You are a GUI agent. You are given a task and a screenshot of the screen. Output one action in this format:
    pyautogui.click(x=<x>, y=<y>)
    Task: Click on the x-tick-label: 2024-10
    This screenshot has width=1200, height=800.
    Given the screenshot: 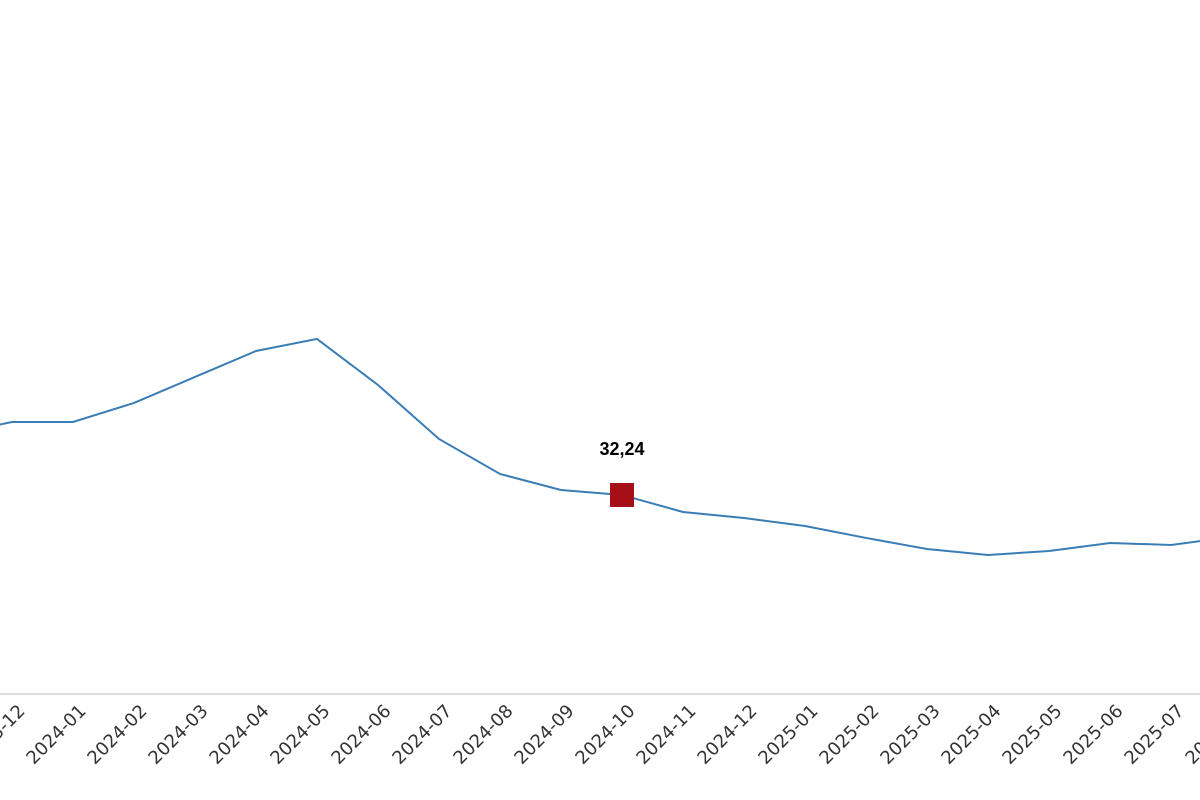 What is the action you would take?
    pyautogui.click(x=605, y=735)
    